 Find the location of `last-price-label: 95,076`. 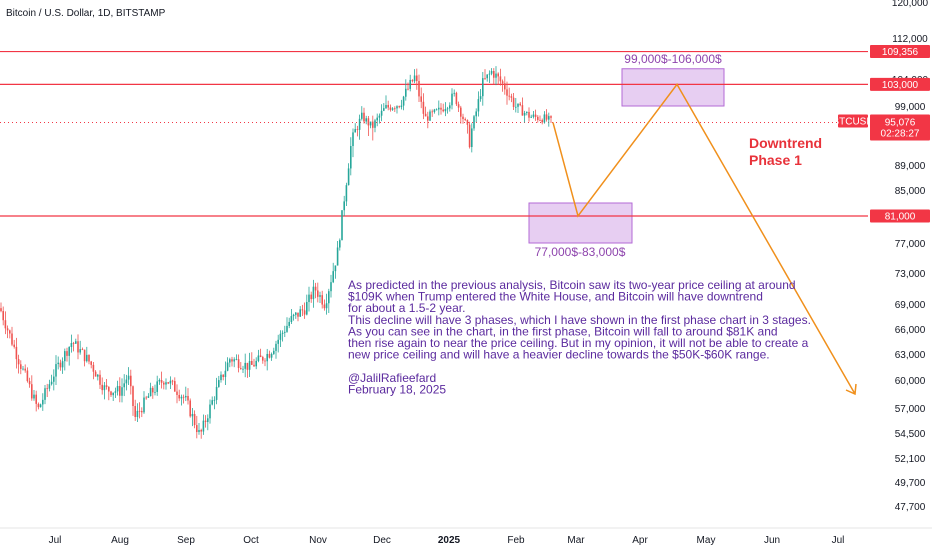

last-price-label: 95,076 is located at coordinates (900, 122).